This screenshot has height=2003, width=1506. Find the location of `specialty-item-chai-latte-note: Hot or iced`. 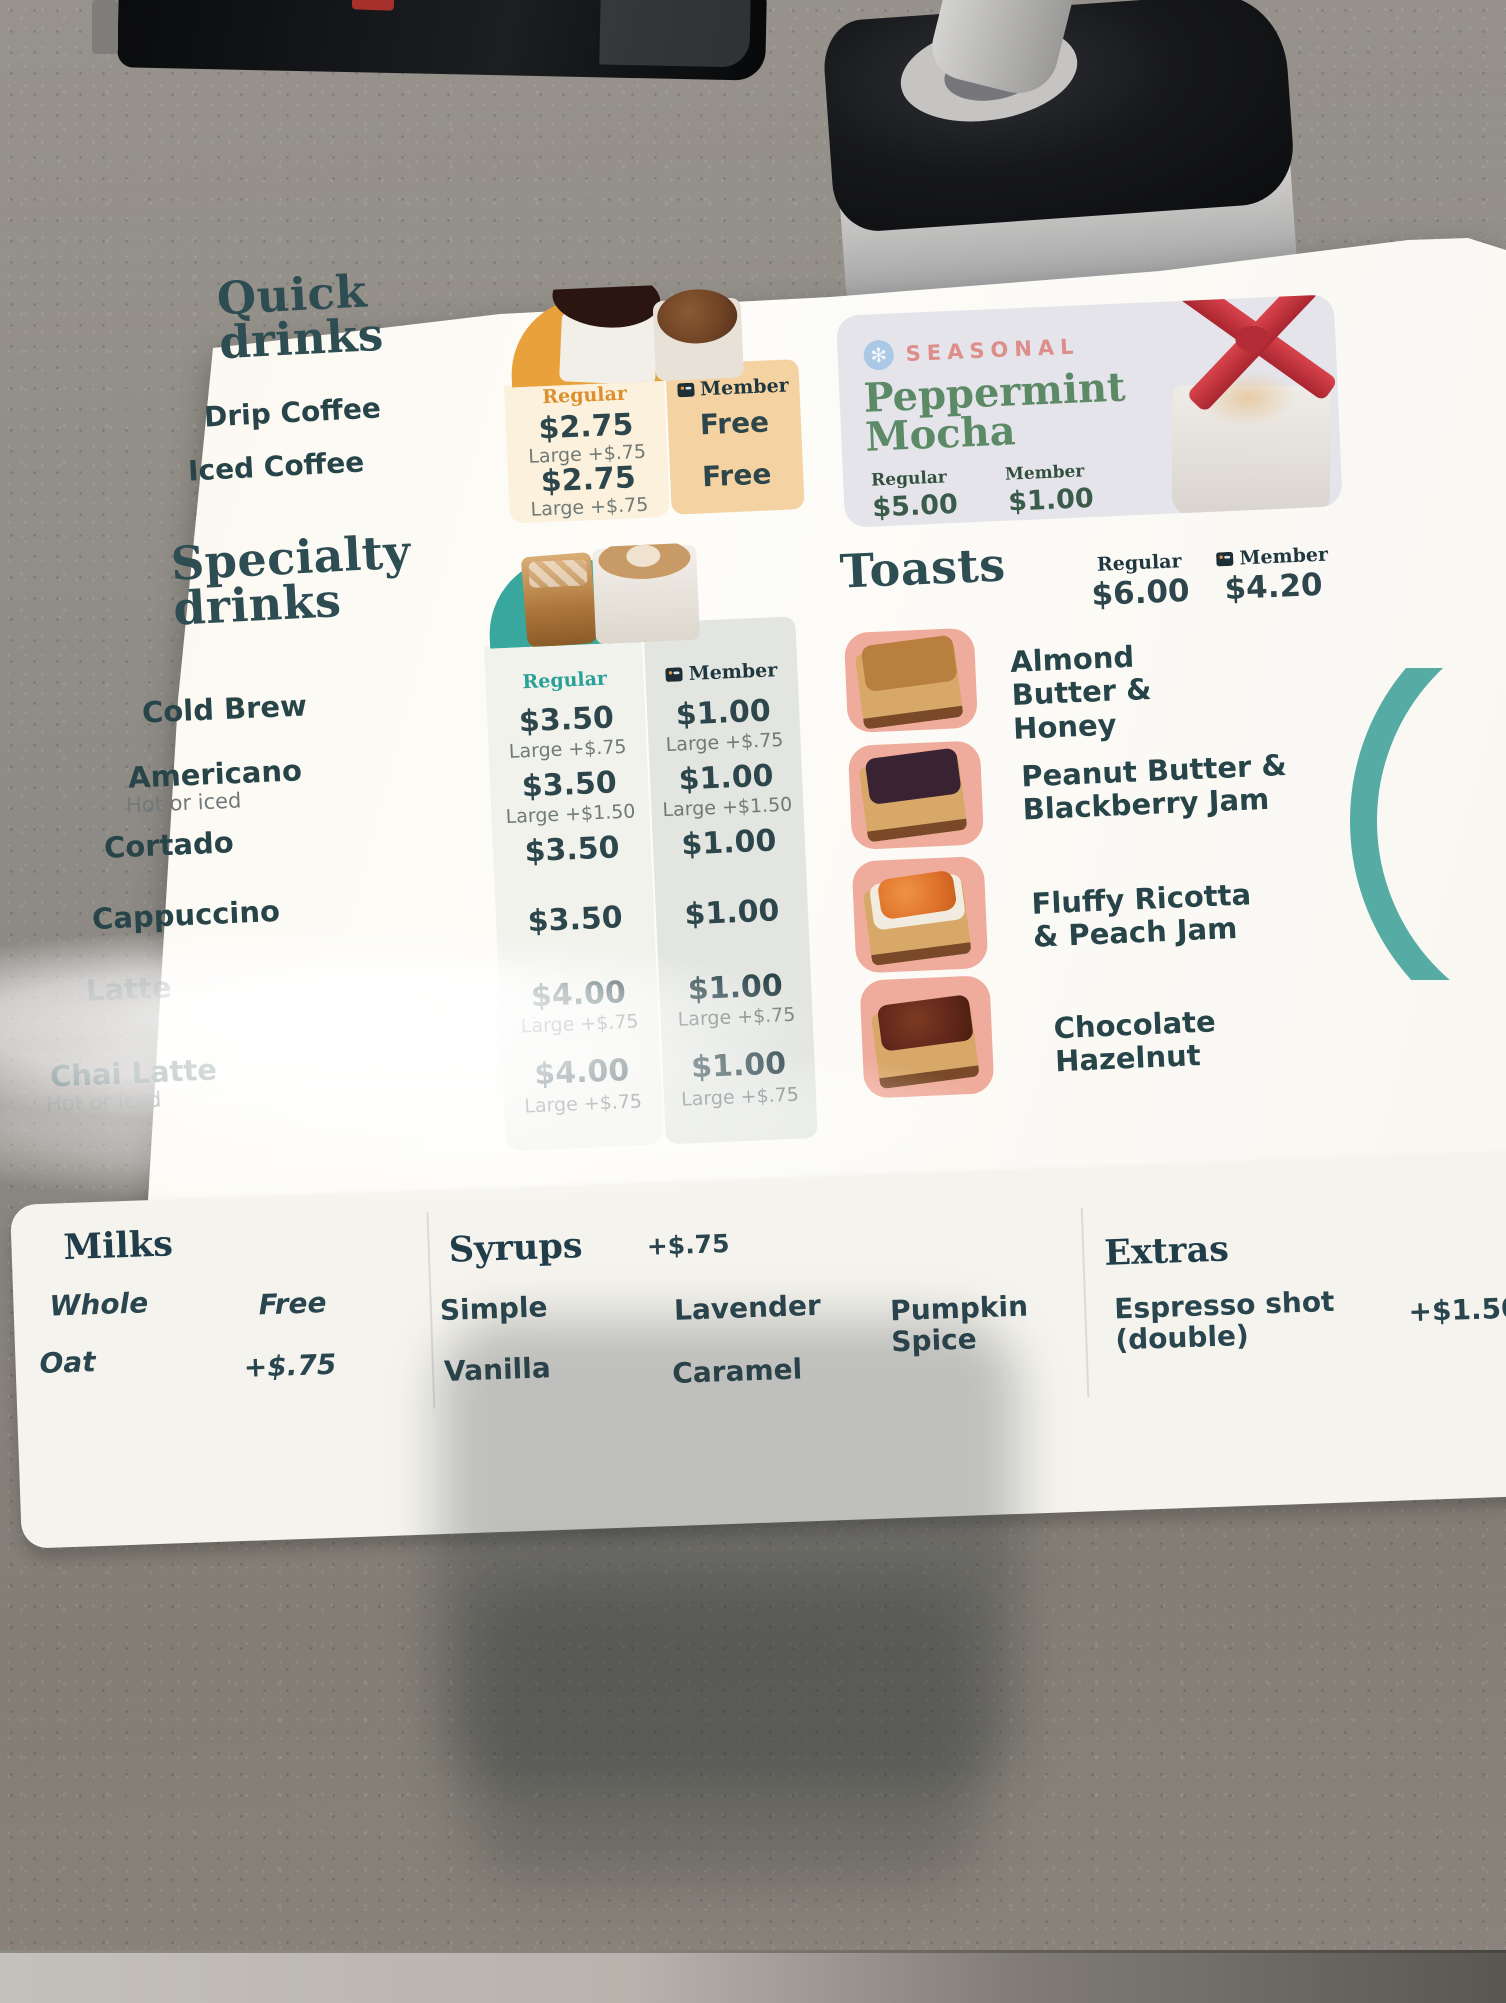

specialty-item-chai-latte-note: Hot or iced is located at coordinates (103, 1102).